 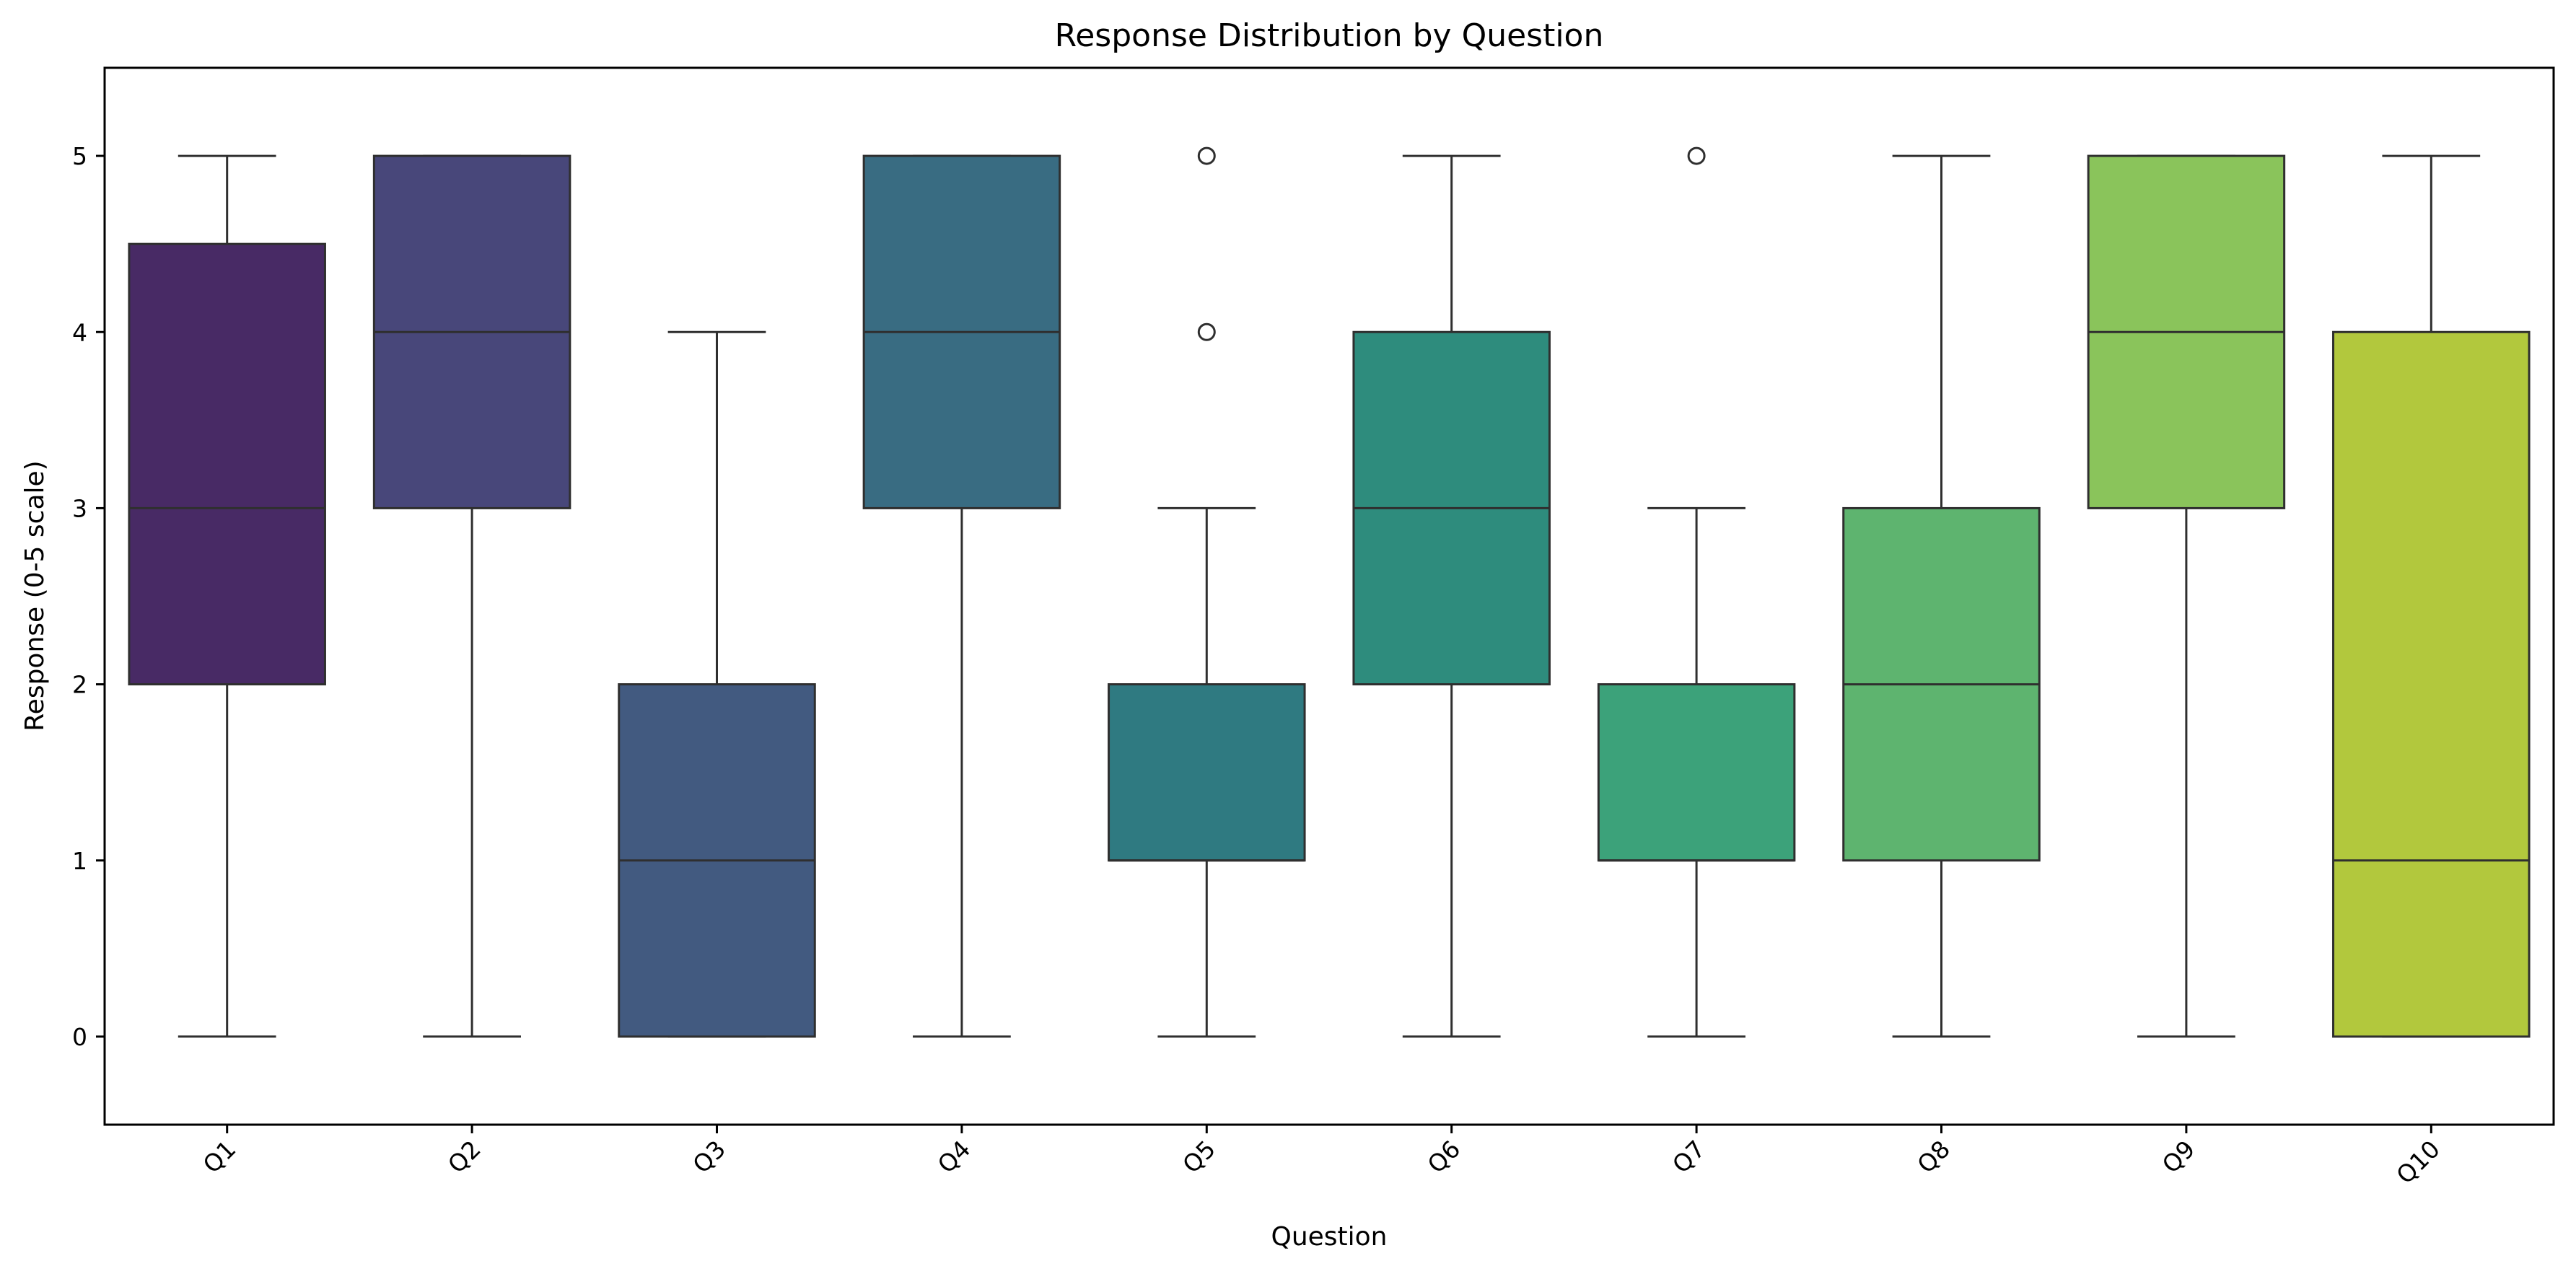 What do you see at coordinates (1329, 1237) in the screenshot?
I see `x-axis-label: Question` at bounding box center [1329, 1237].